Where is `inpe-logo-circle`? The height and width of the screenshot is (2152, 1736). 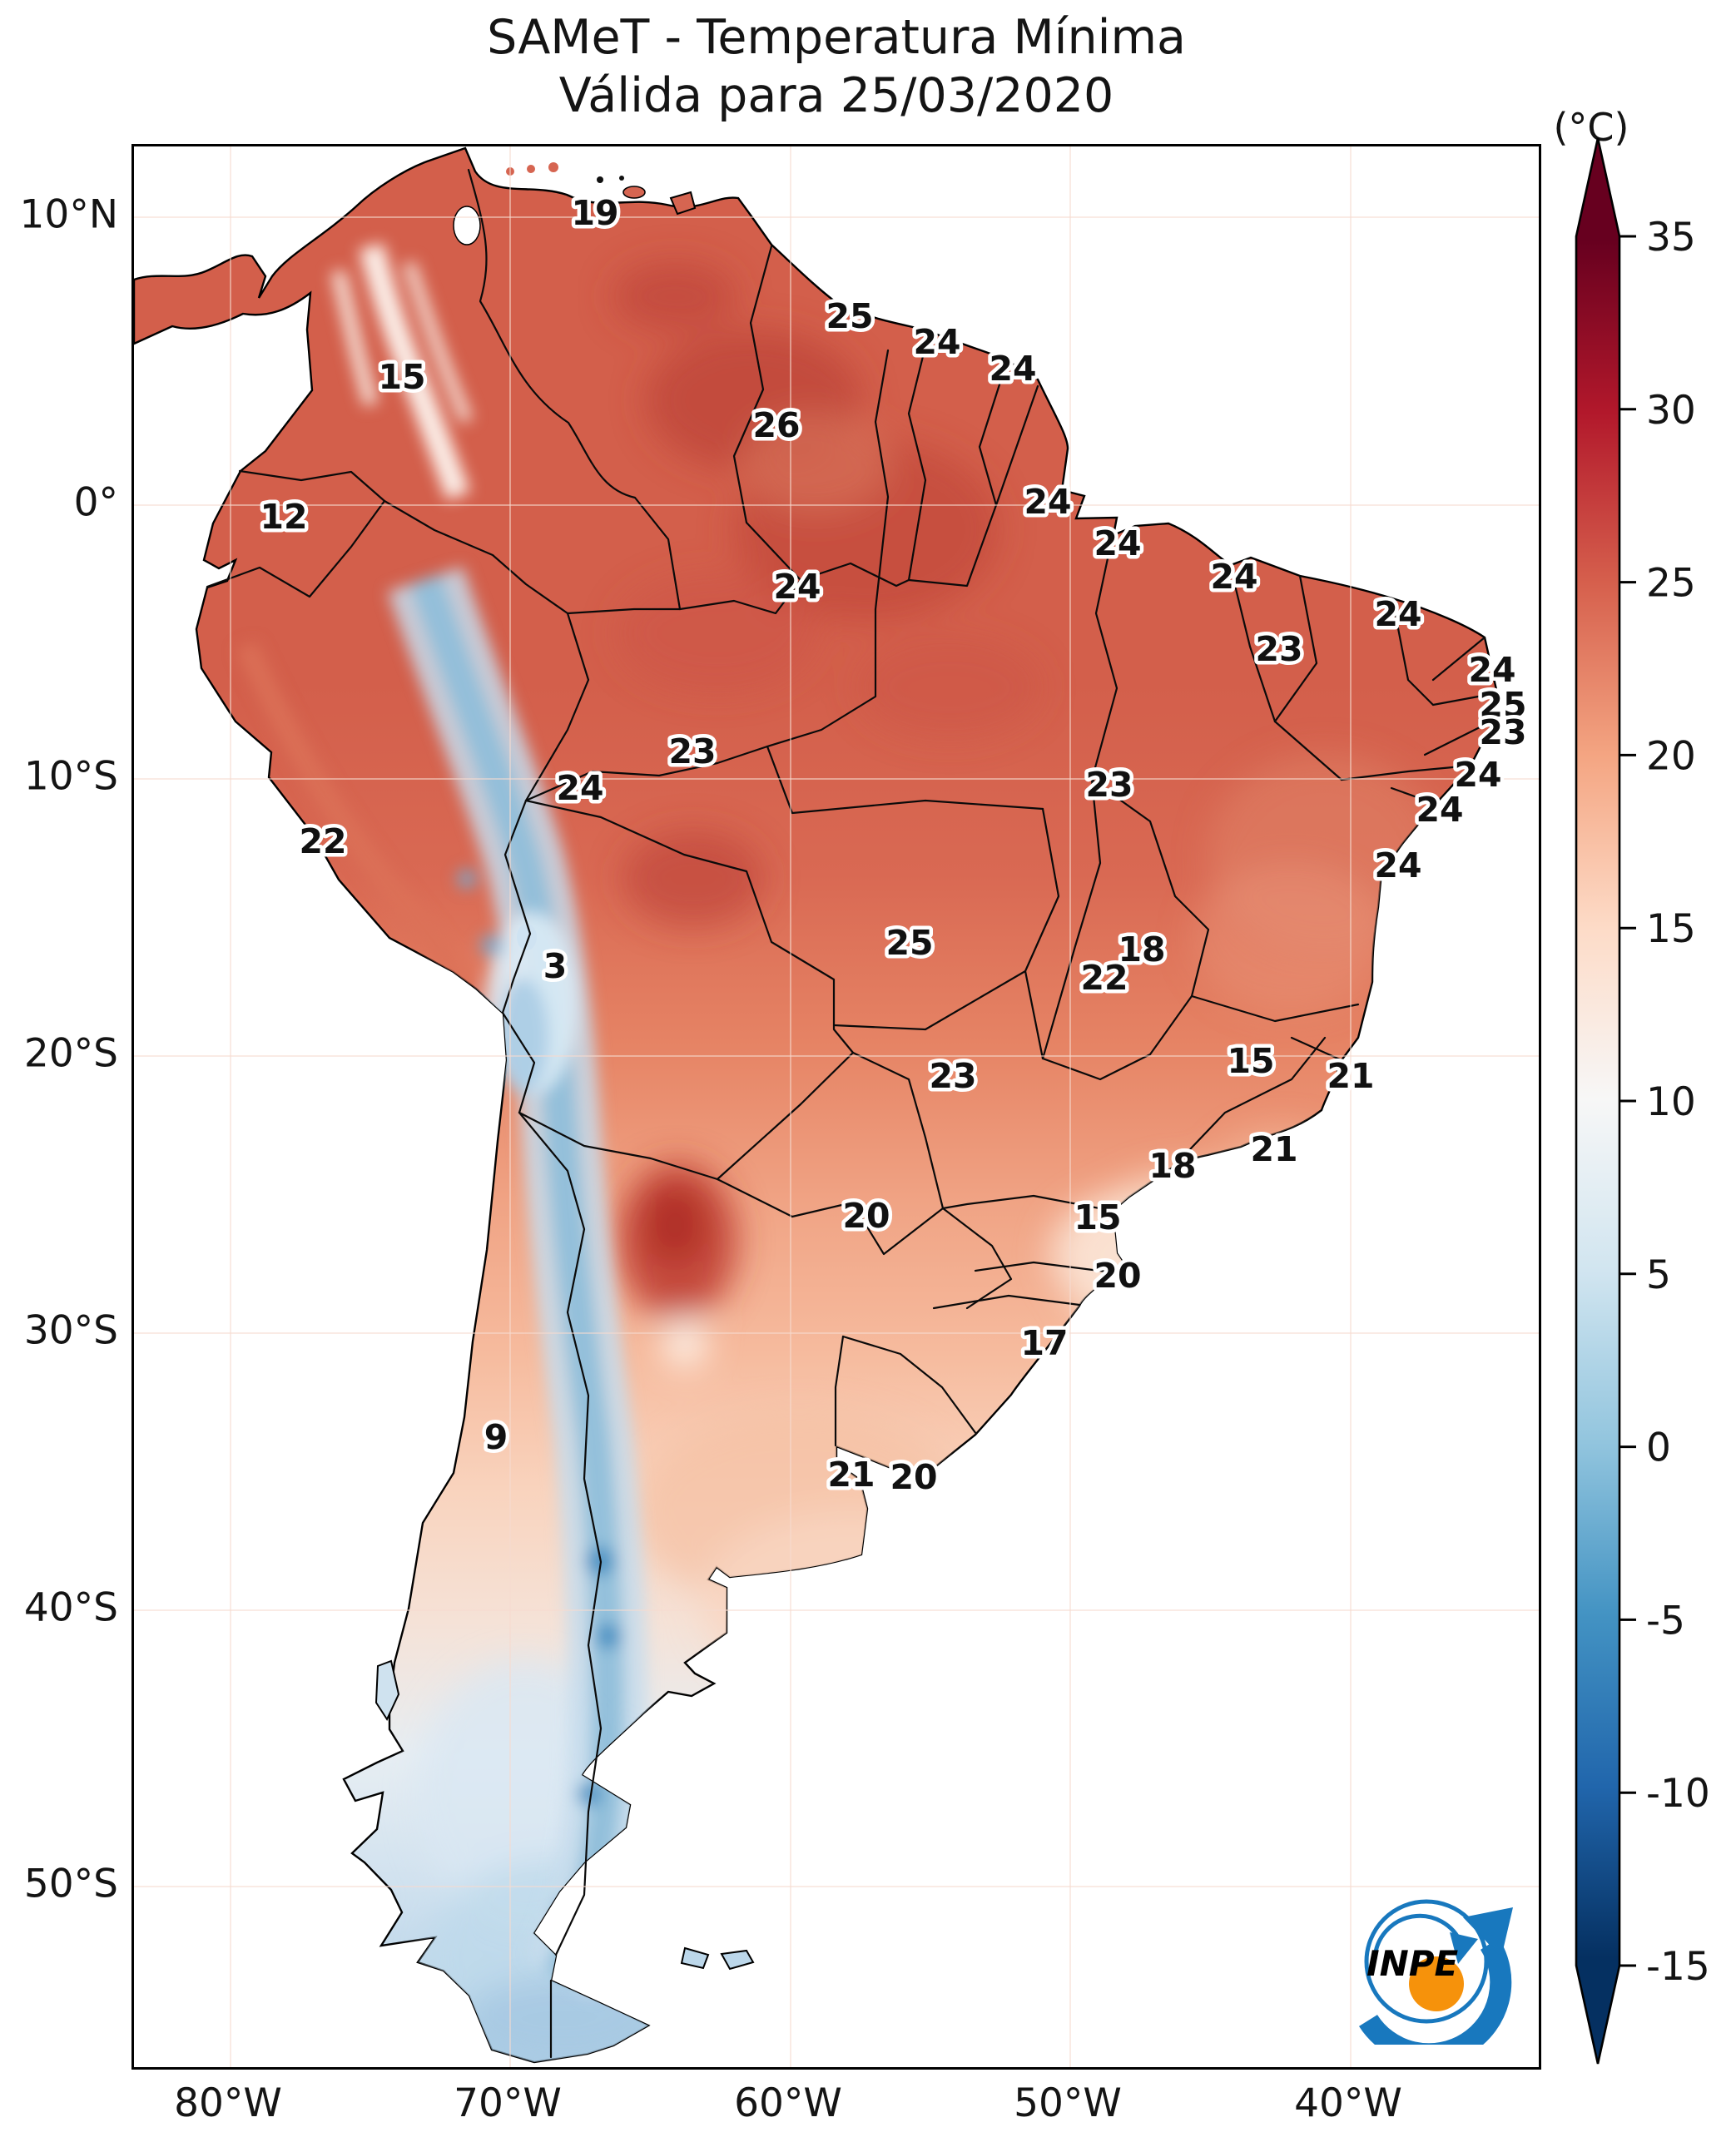
inpe-logo-circle is located at coordinates (1426, 1961).